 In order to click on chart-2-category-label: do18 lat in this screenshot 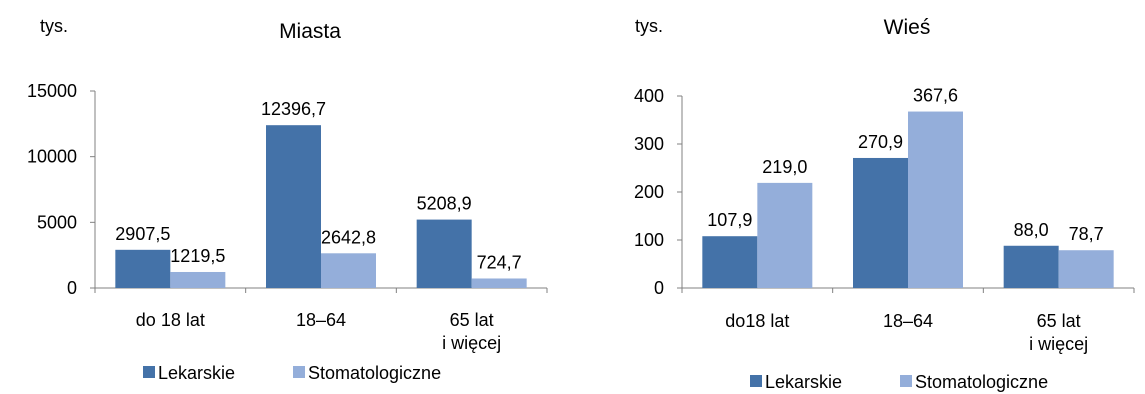, I will do `click(757, 321)`.